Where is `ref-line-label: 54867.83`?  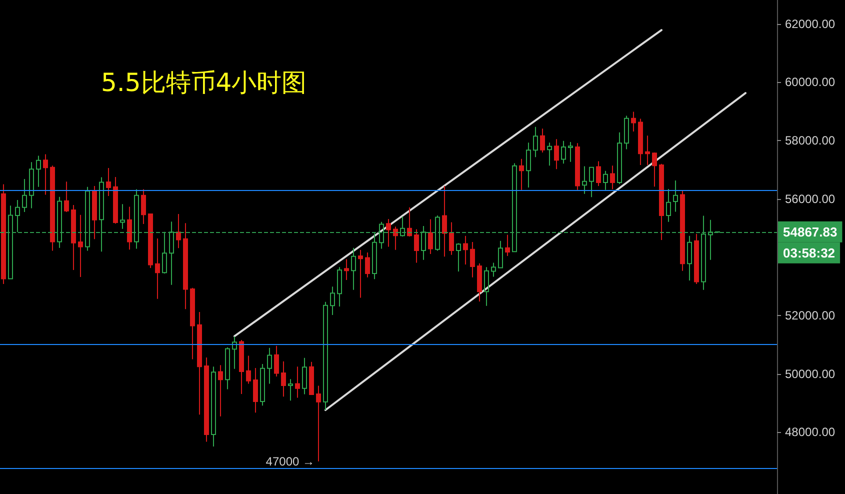 ref-line-label: 54867.83 is located at coordinates (810, 232).